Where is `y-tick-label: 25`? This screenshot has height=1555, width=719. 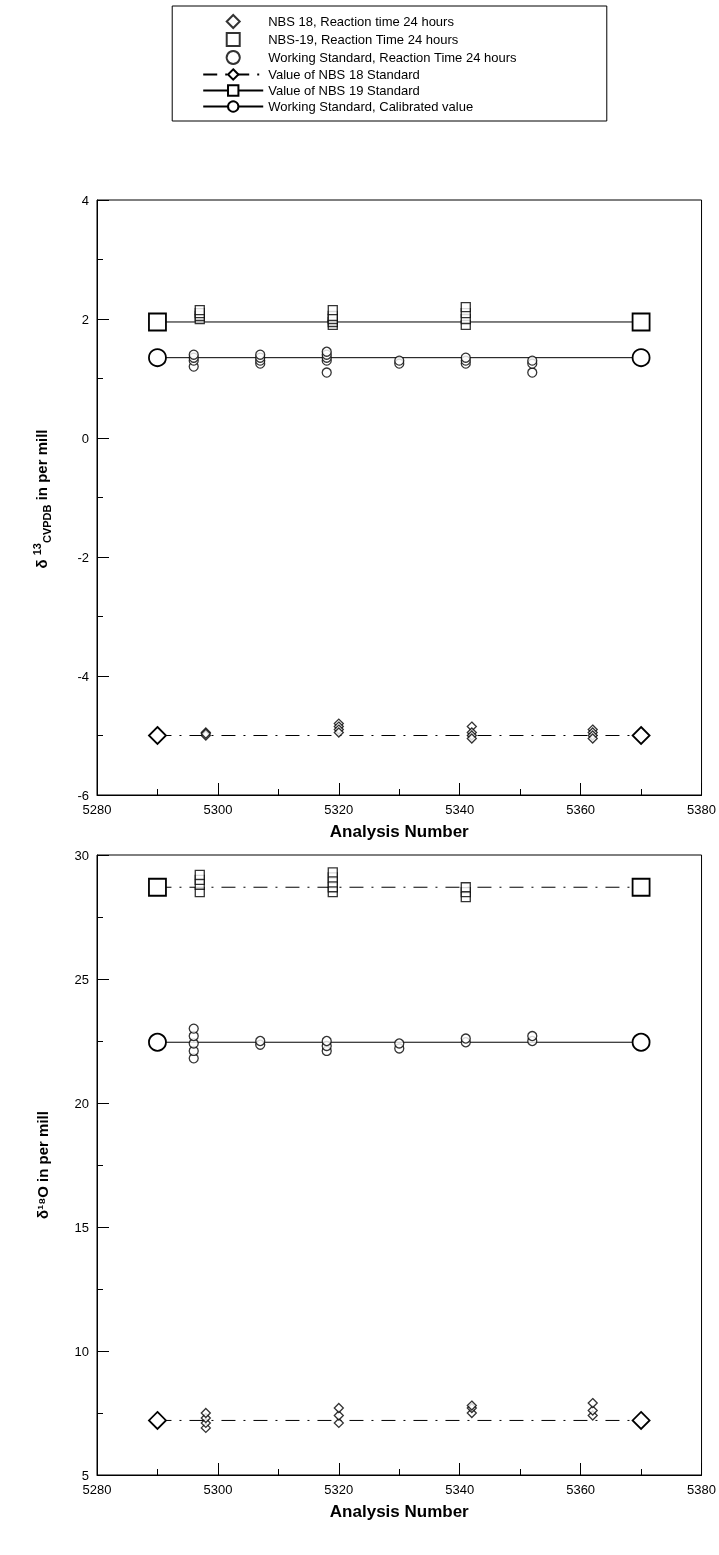 y-tick-label: 25 is located at coordinates (81, 979).